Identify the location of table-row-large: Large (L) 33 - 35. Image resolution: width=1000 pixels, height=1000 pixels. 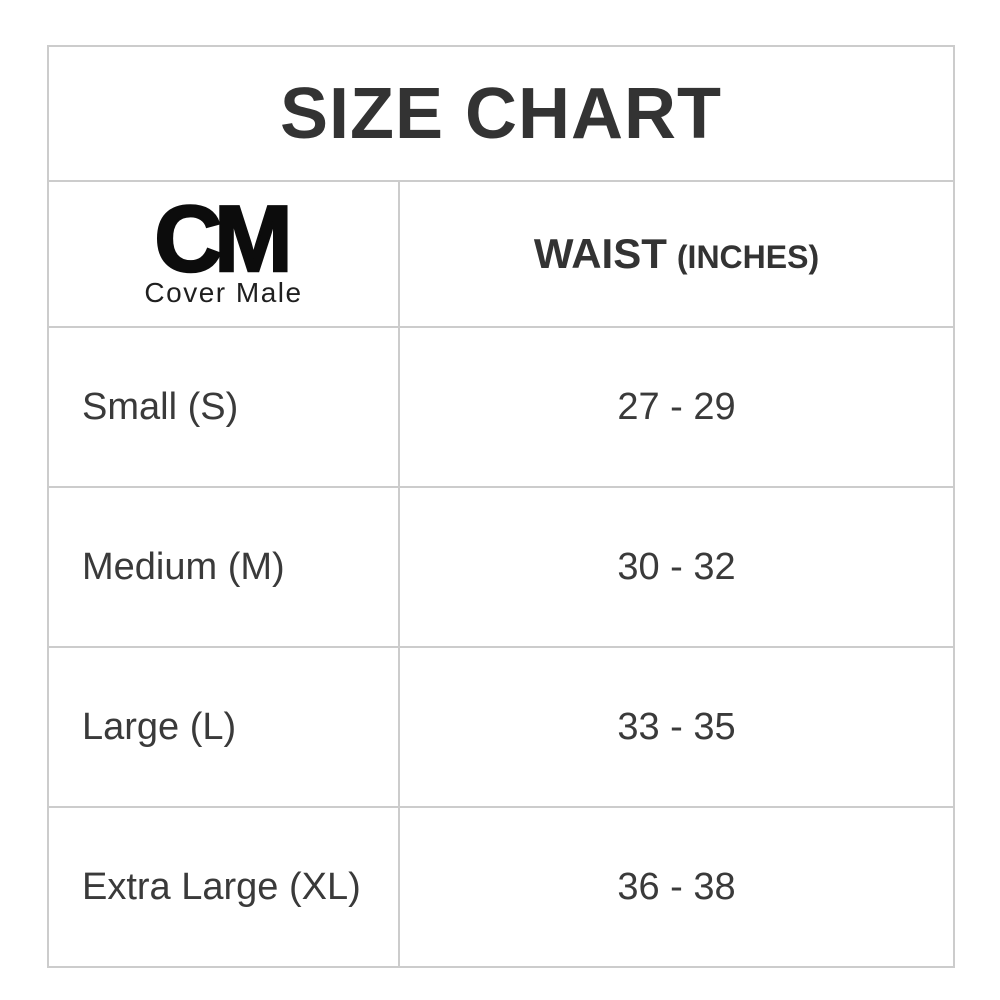
(501, 727).